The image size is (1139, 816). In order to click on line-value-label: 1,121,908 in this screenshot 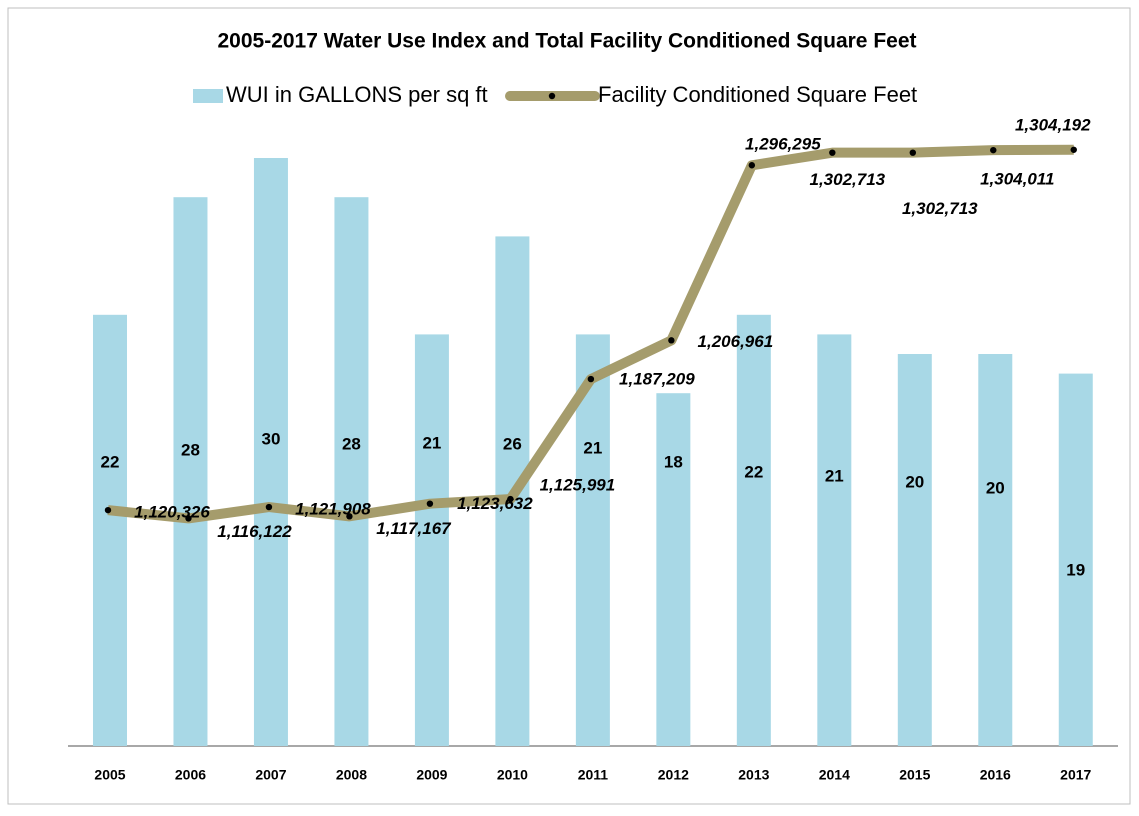, I will do `click(333, 509)`.